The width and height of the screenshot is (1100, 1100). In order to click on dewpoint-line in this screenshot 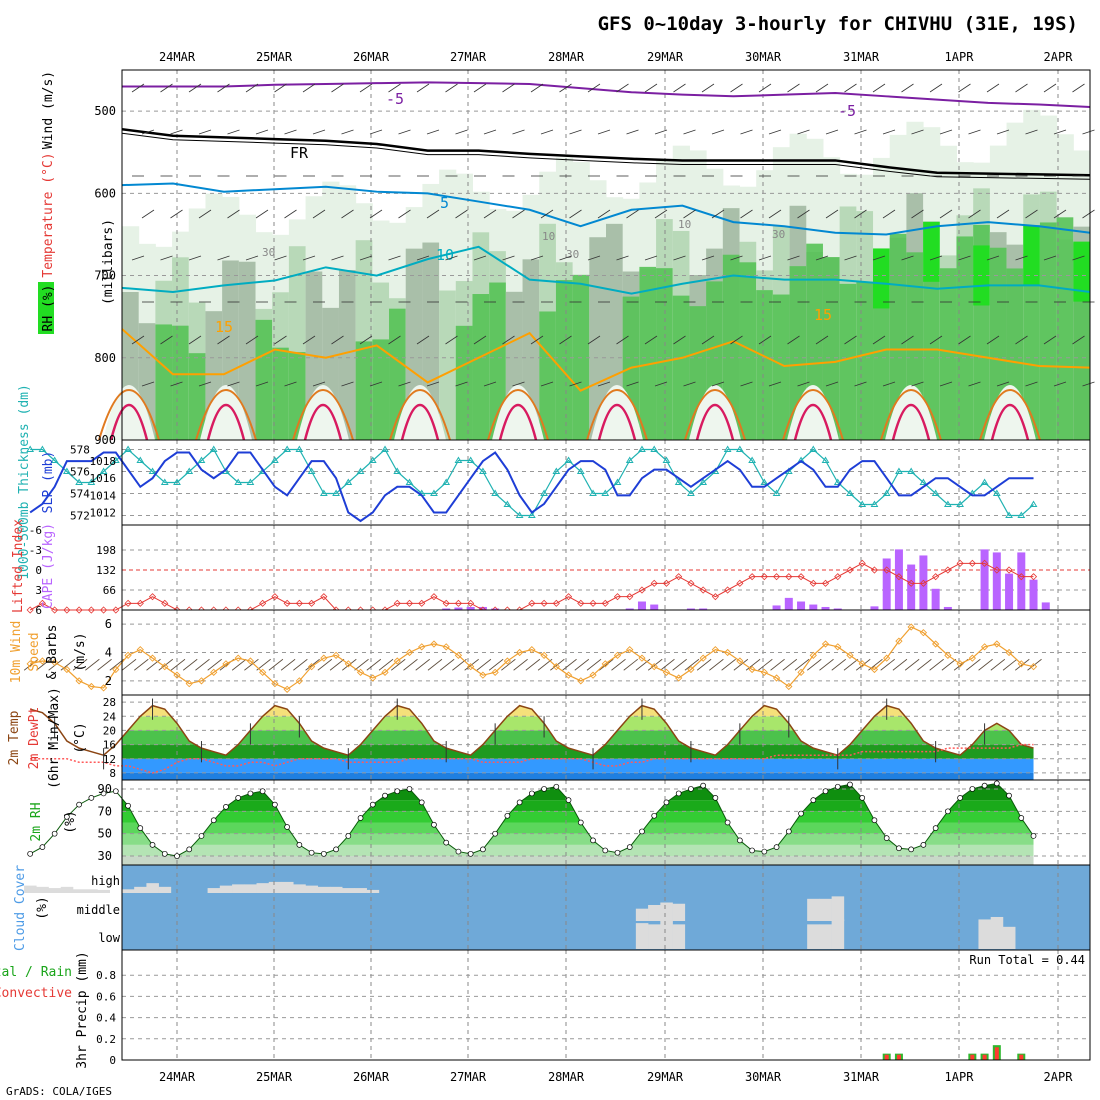, I will do `click(532, 758)`.